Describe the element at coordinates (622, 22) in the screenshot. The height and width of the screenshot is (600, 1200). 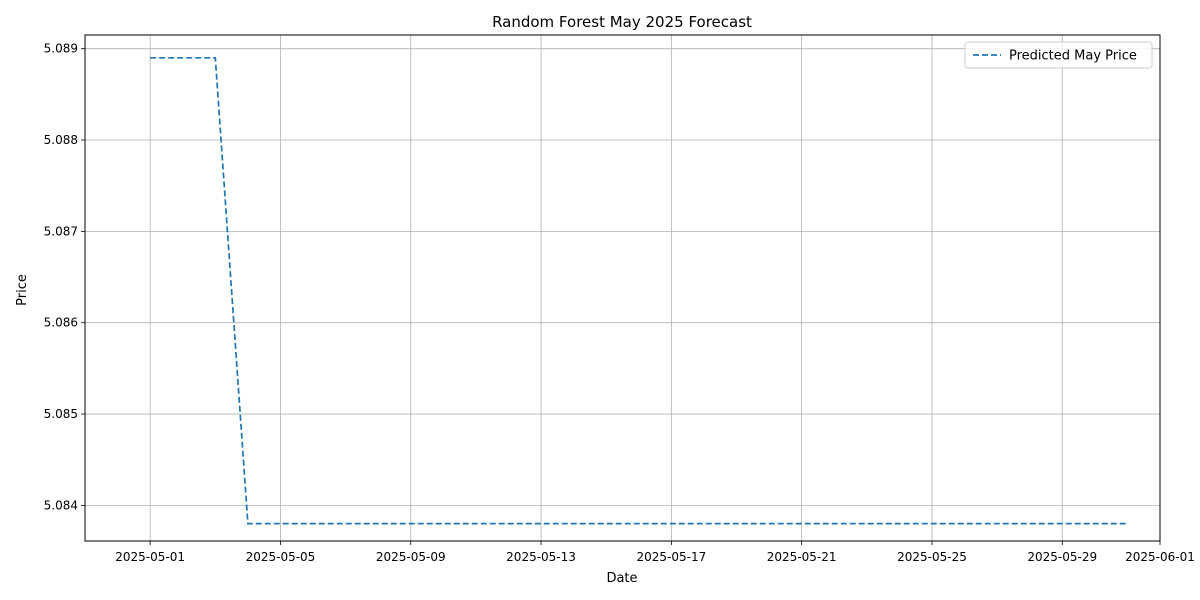
I see `chart-title: Random Forest May 2025 Forecast` at that location.